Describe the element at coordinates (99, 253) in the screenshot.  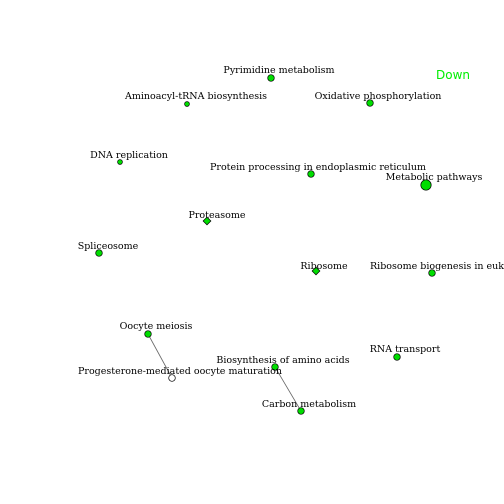
I see `node-spliceosome` at that location.